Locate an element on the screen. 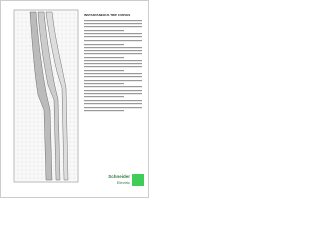 The width and height of the screenshot is (320, 240). curves is located at coordinates (49, 96).